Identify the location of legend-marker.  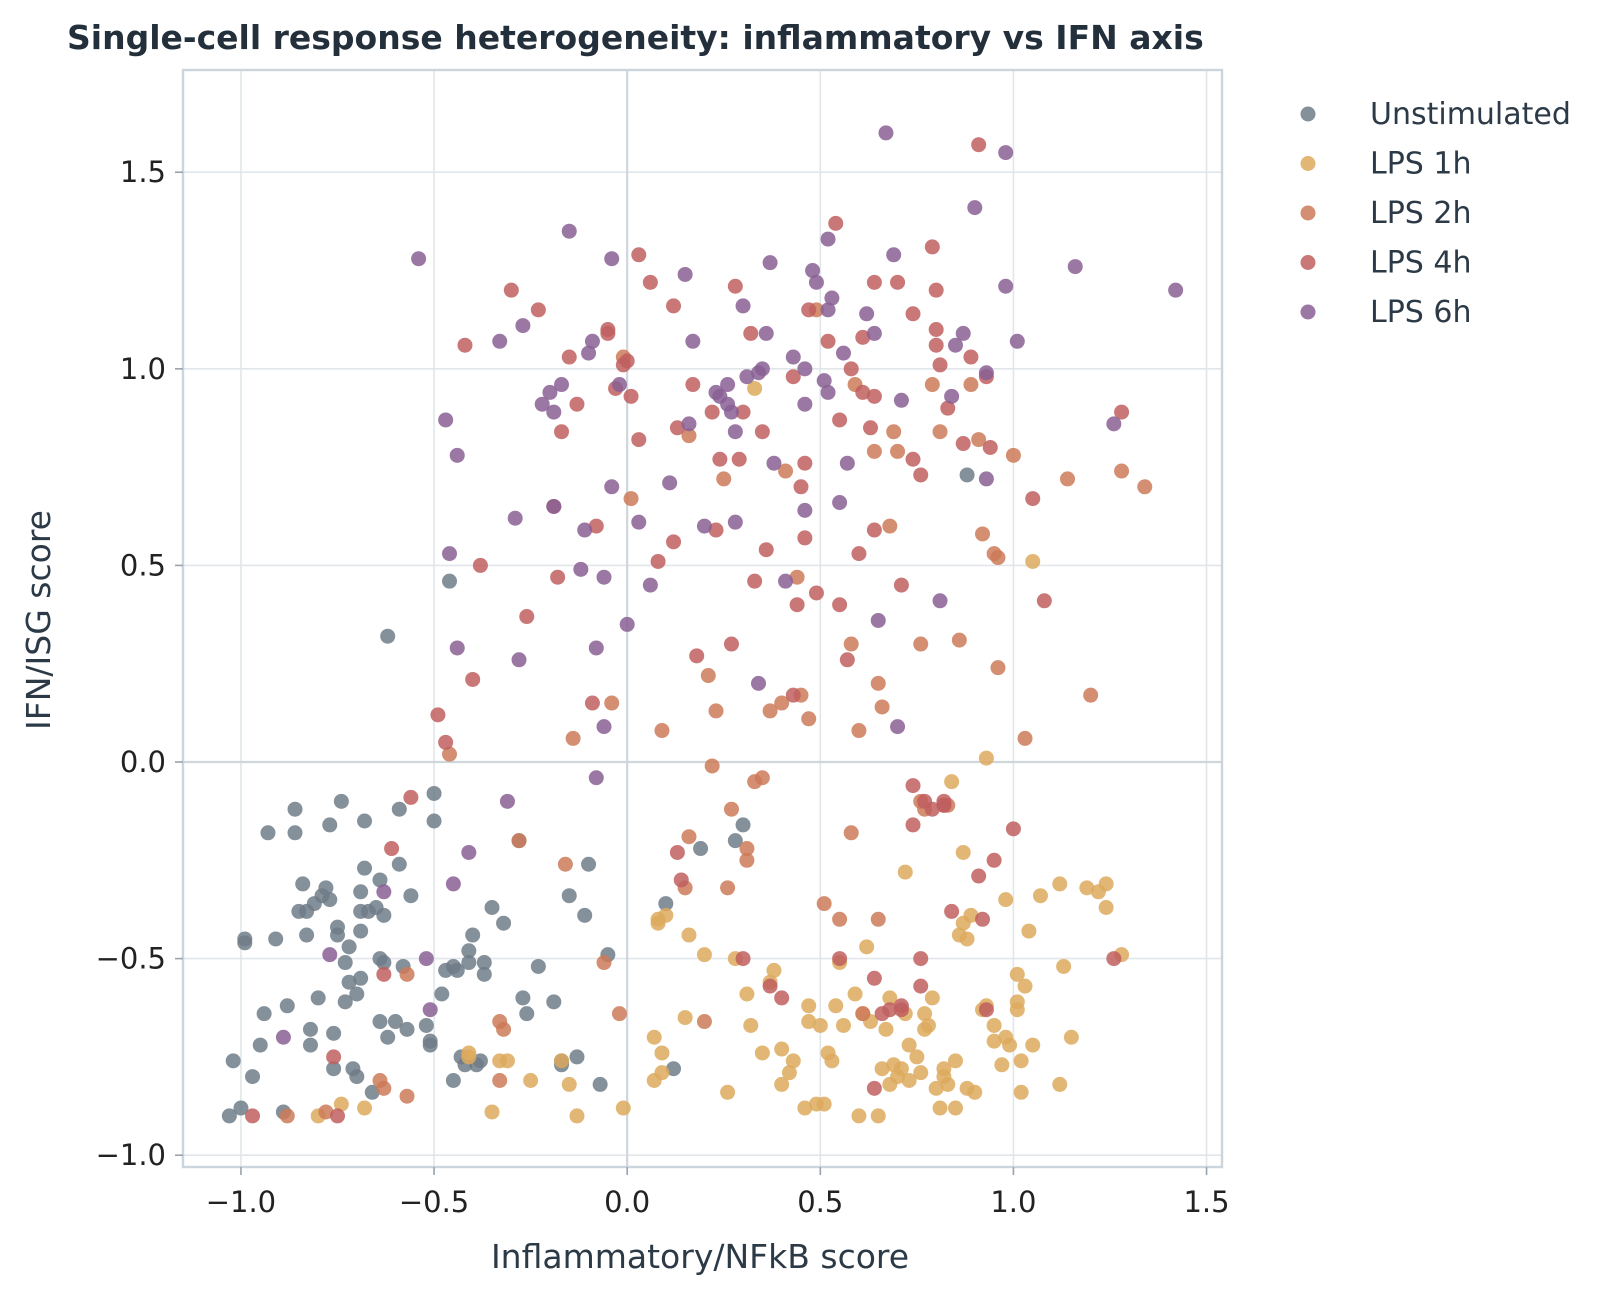
(1308, 262).